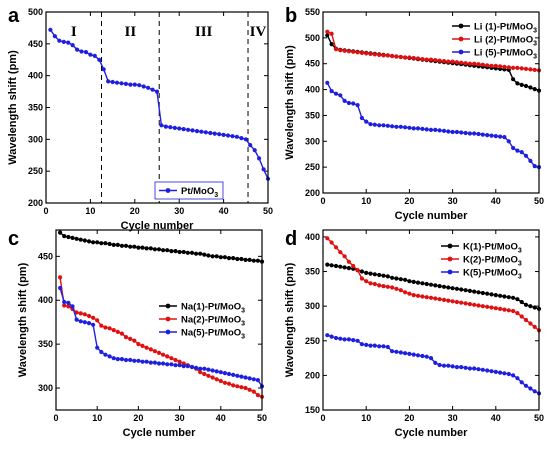  What do you see at coordinates (312, 306) in the screenshot?
I see `y-tick-label: 300` at bounding box center [312, 306].